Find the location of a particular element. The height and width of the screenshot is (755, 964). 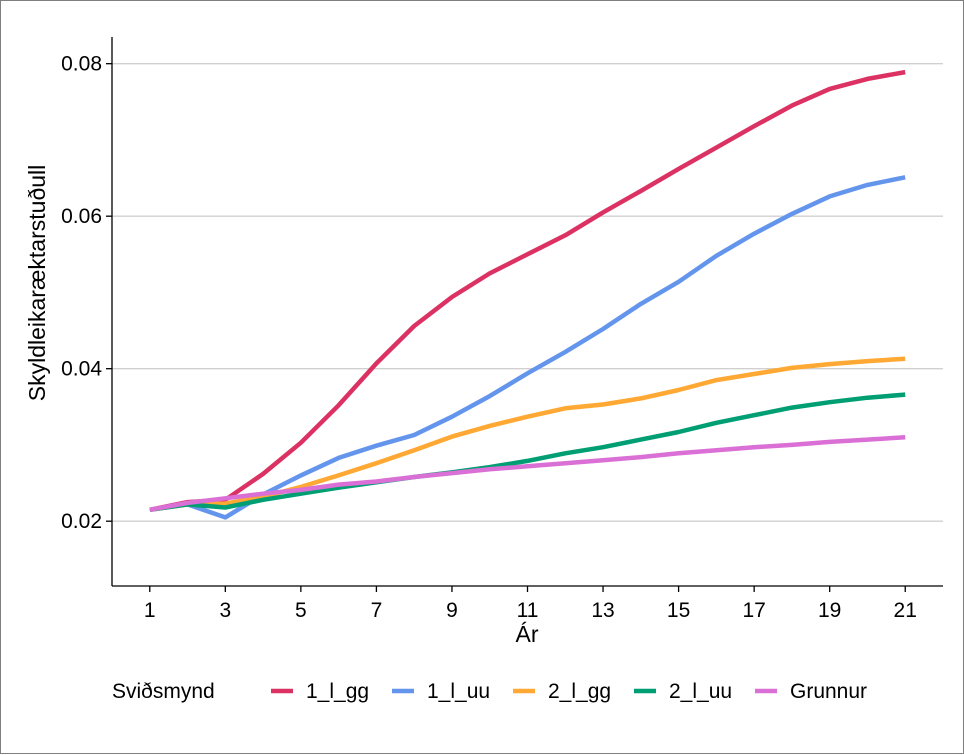

legend-label: 2_l_gg is located at coordinates (579, 691).